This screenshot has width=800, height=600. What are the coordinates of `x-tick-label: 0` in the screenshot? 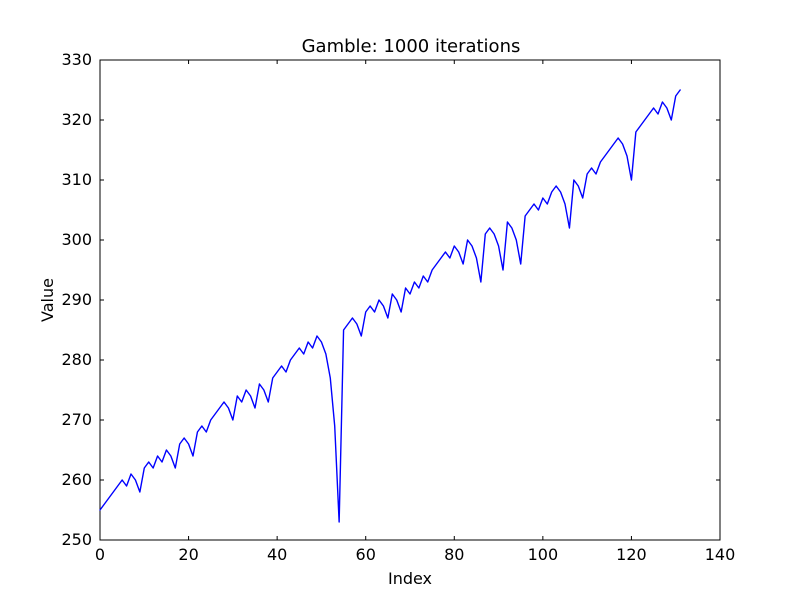 It's located at (100, 554).